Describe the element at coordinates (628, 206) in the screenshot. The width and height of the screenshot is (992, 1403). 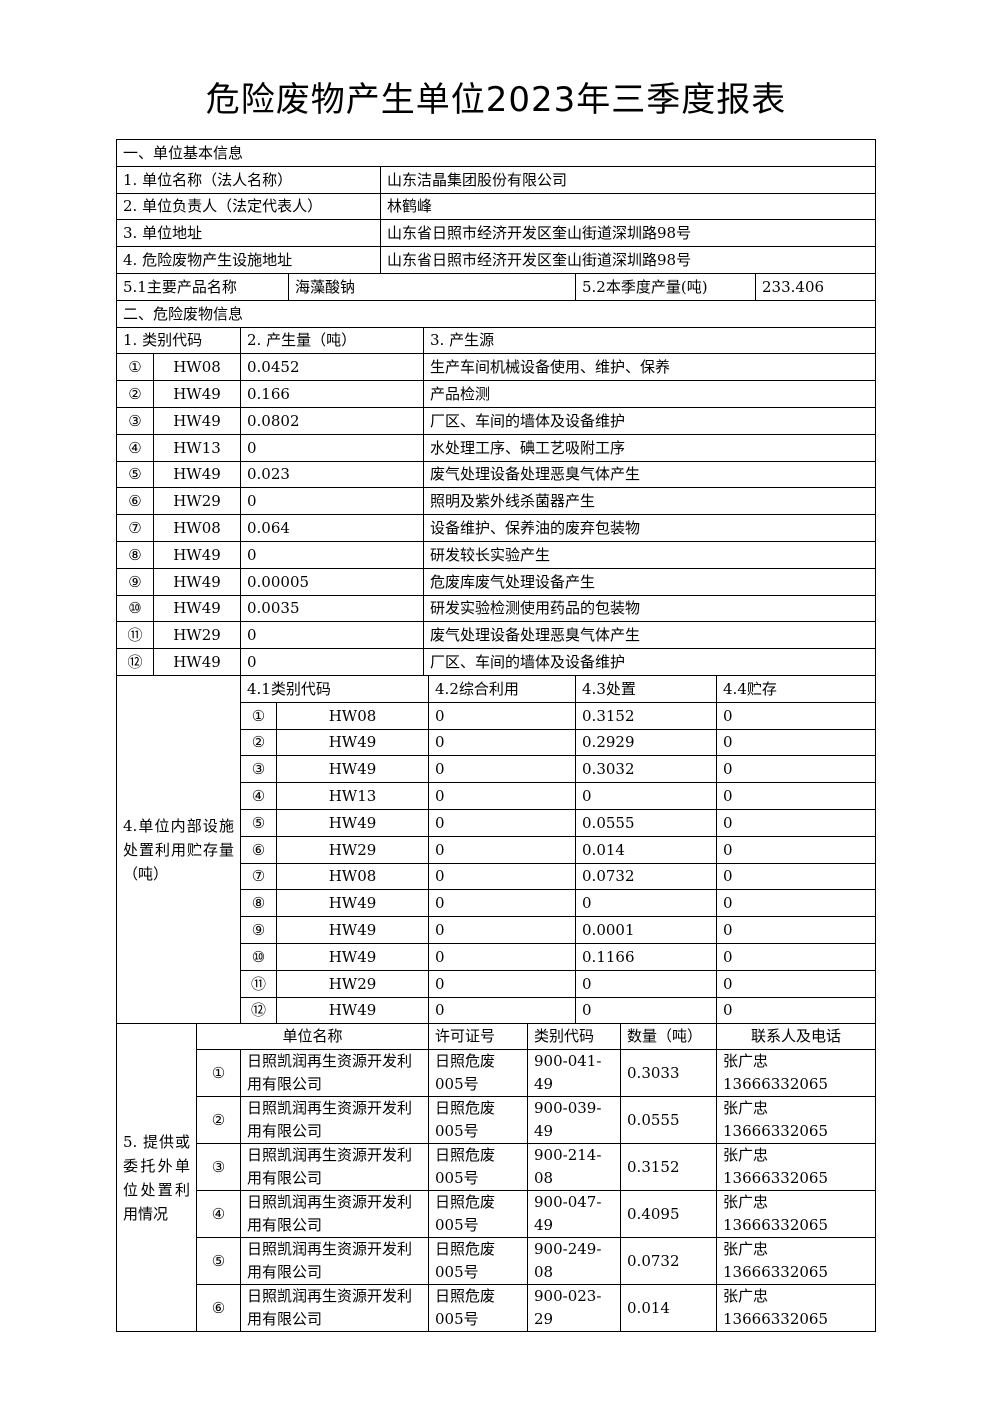
I see `info-value: 林鹤峰` at that location.